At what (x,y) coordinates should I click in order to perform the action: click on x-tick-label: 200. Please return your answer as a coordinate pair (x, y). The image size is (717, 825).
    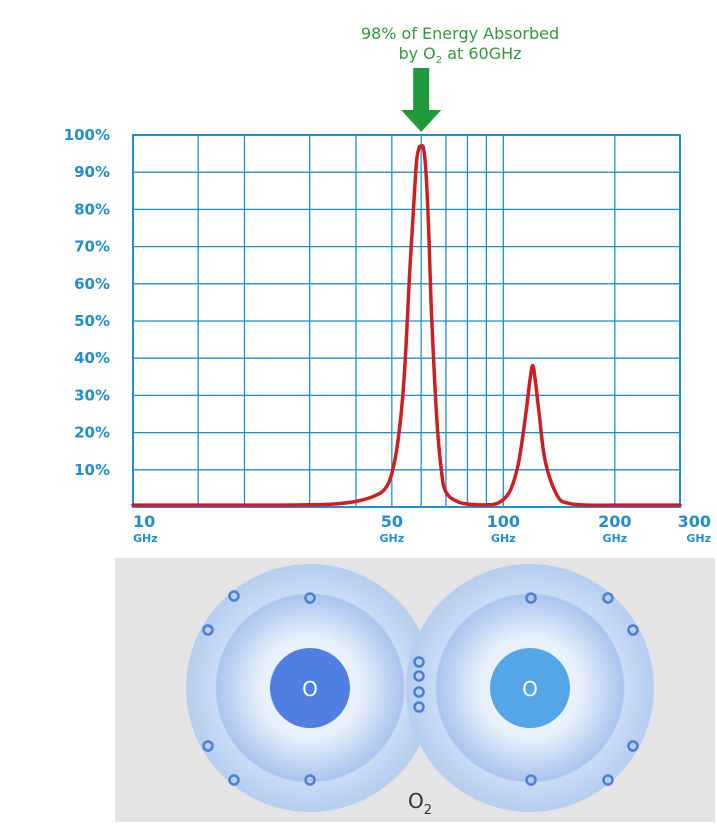
    Looking at the image, I should click on (614, 521).